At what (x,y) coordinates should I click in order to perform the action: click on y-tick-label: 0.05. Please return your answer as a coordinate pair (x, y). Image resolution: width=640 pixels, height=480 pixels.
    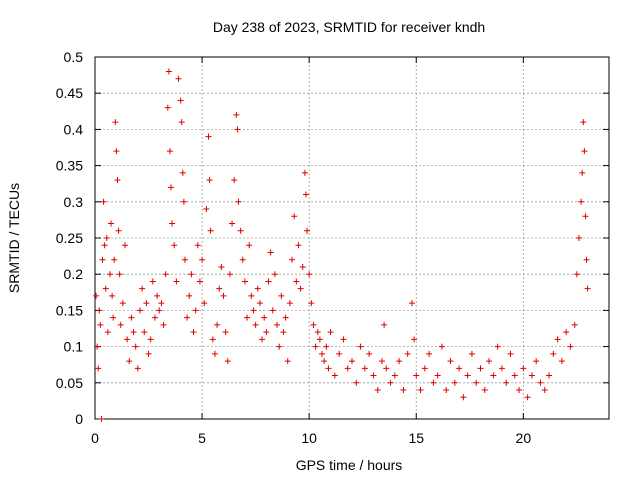
    Looking at the image, I should click on (69, 383).